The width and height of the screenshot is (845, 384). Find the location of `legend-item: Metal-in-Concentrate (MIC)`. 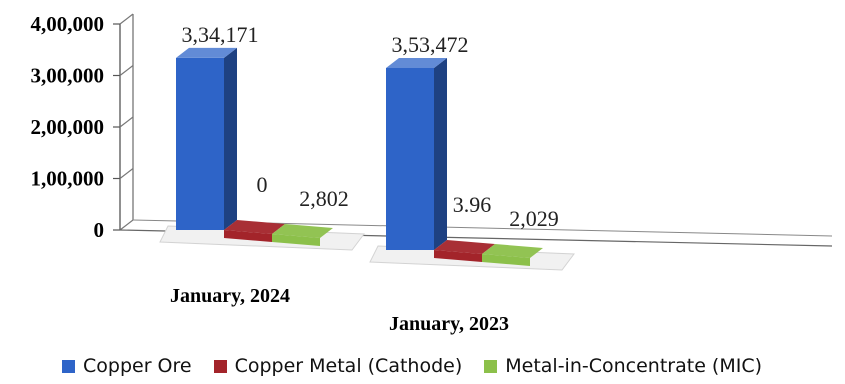

legend-item: Metal-in-Concentrate (MIC) is located at coordinates (623, 366).